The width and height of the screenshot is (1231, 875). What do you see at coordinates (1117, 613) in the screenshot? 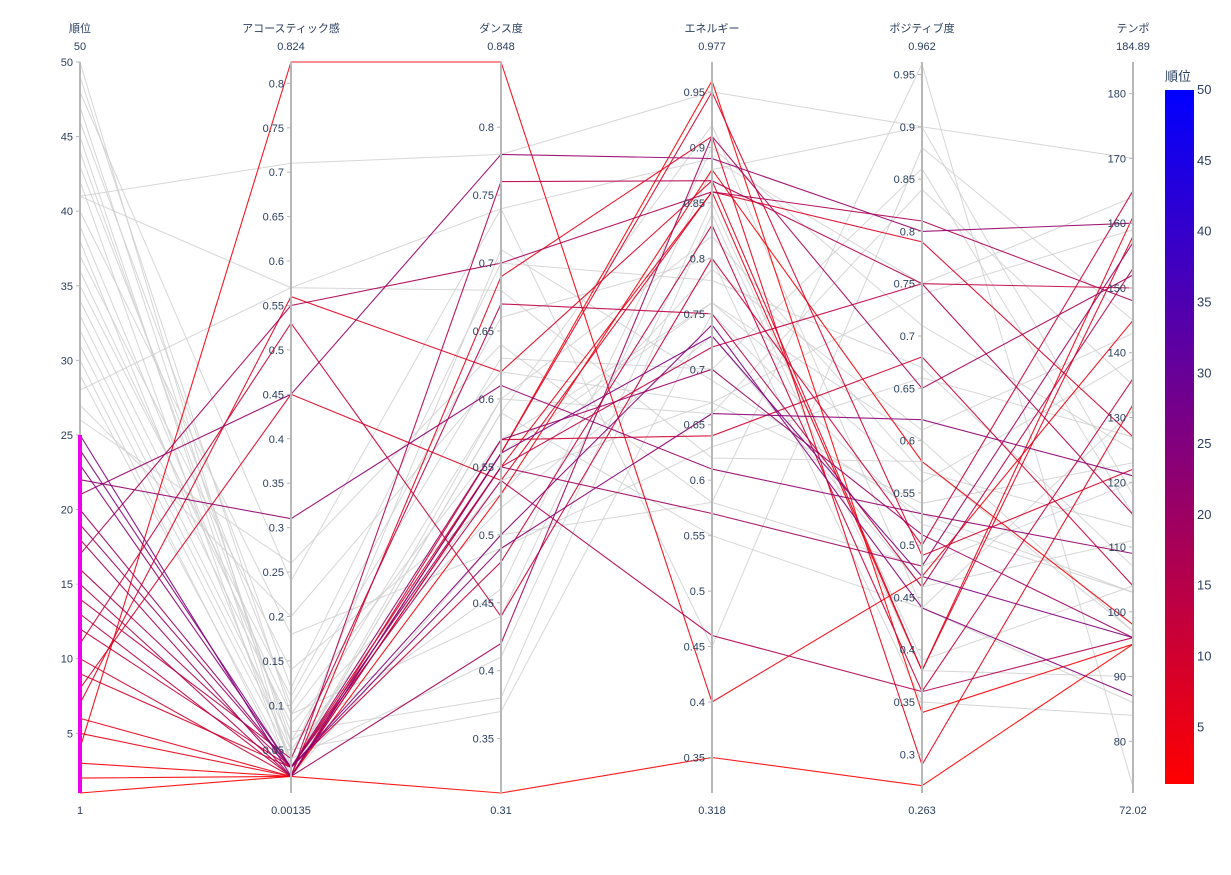
I see `axis-tick-label: 100` at bounding box center [1117, 613].